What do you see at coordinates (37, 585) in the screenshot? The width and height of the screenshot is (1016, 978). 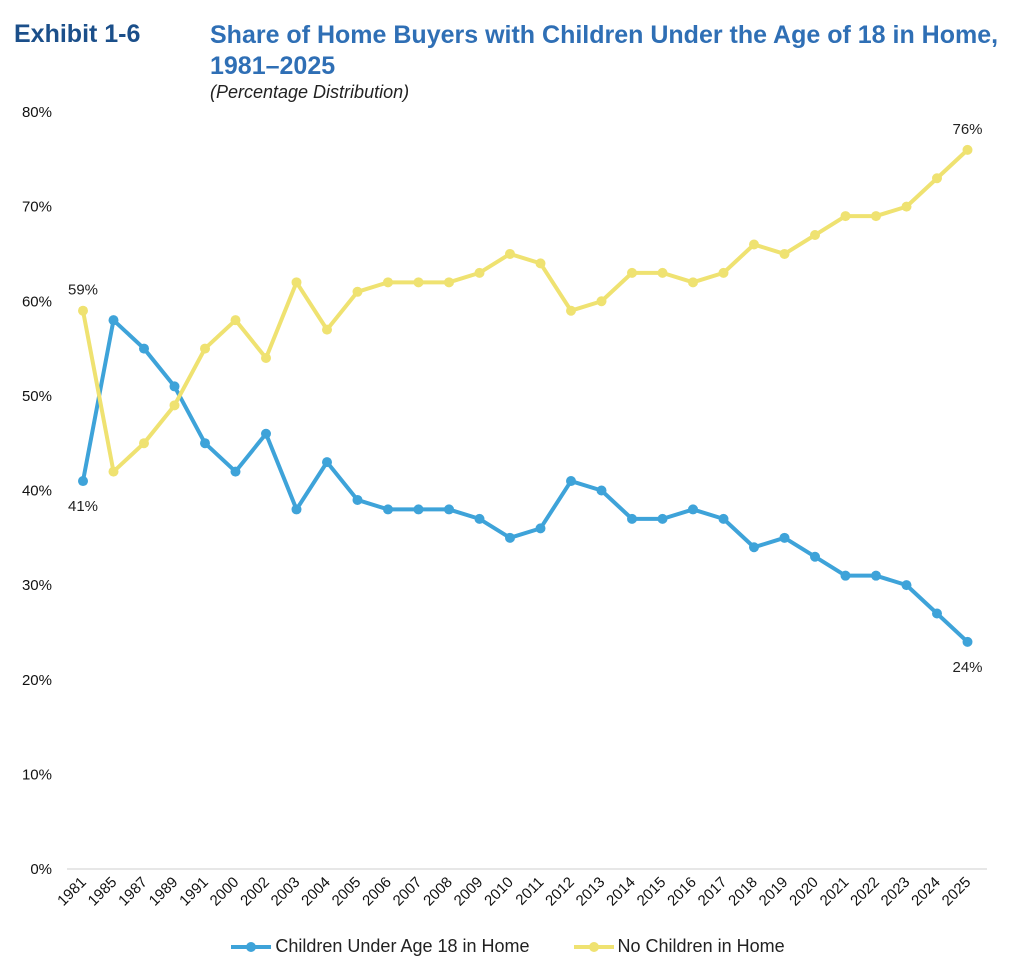 I see `y-tick-label: 30%` at bounding box center [37, 585].